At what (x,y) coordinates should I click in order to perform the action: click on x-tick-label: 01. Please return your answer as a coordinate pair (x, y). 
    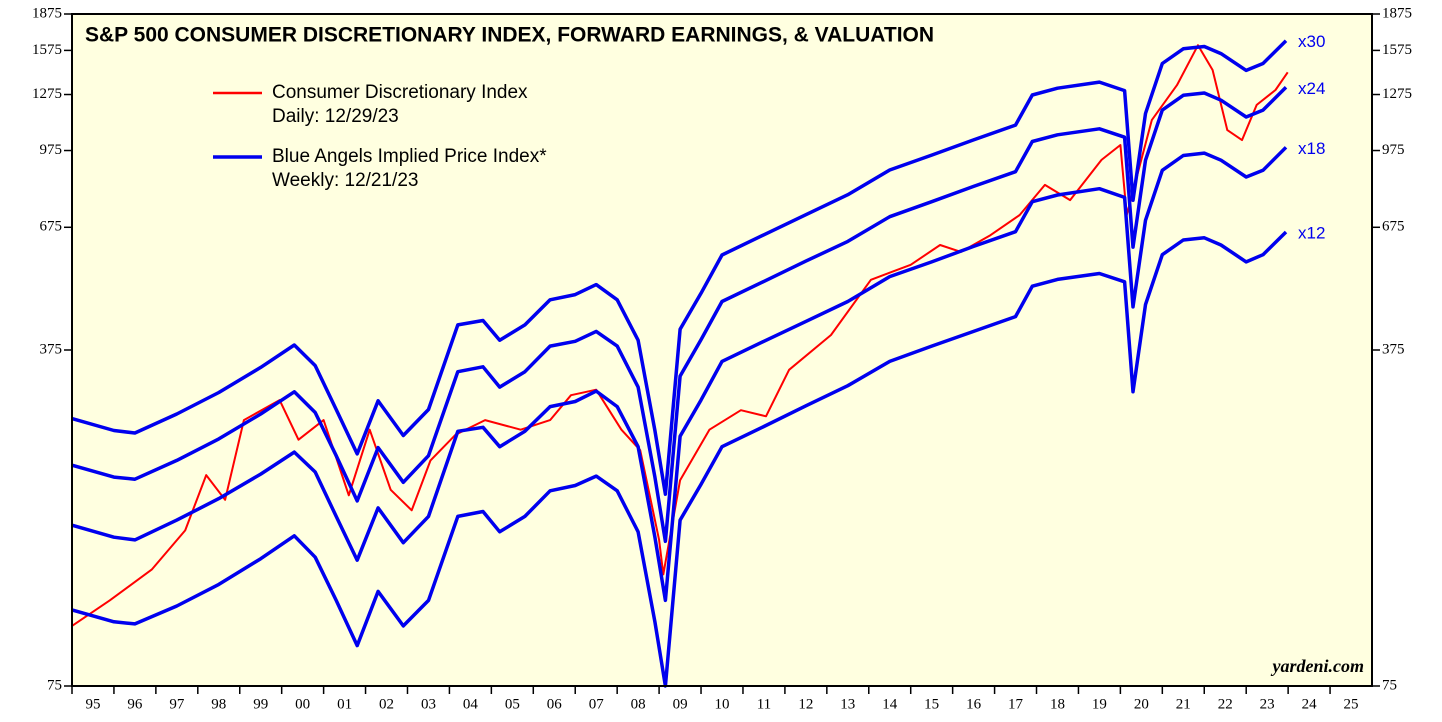
    Looking at the image, I should click on (344, 704).